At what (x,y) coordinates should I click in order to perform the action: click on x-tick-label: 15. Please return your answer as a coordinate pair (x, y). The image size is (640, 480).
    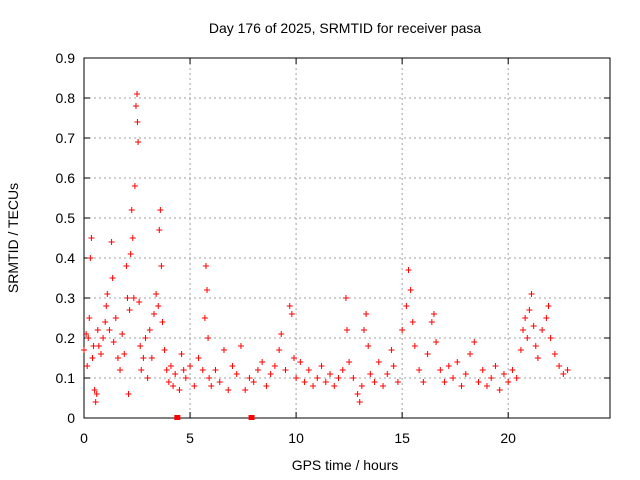
    Looking at the image, I should click on (402, 438).